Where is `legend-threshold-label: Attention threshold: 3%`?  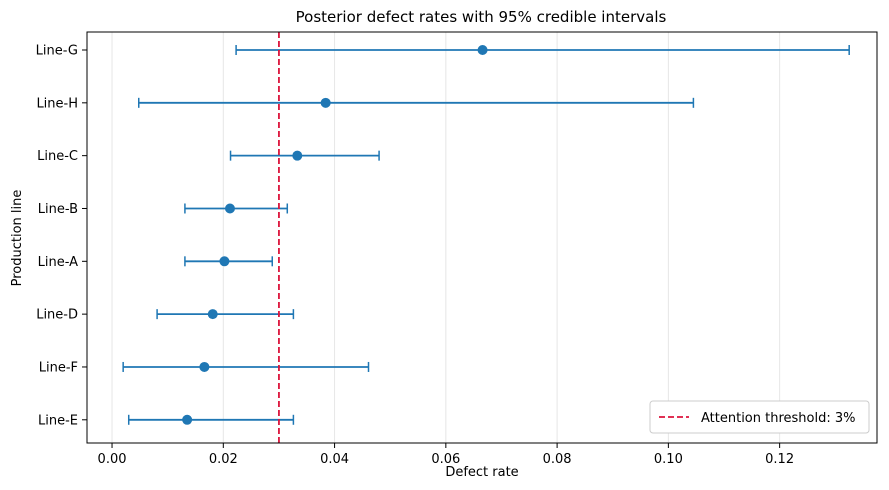 legend-threshold-label: Attention threshold: 3% is located at coordinates (778, 418).